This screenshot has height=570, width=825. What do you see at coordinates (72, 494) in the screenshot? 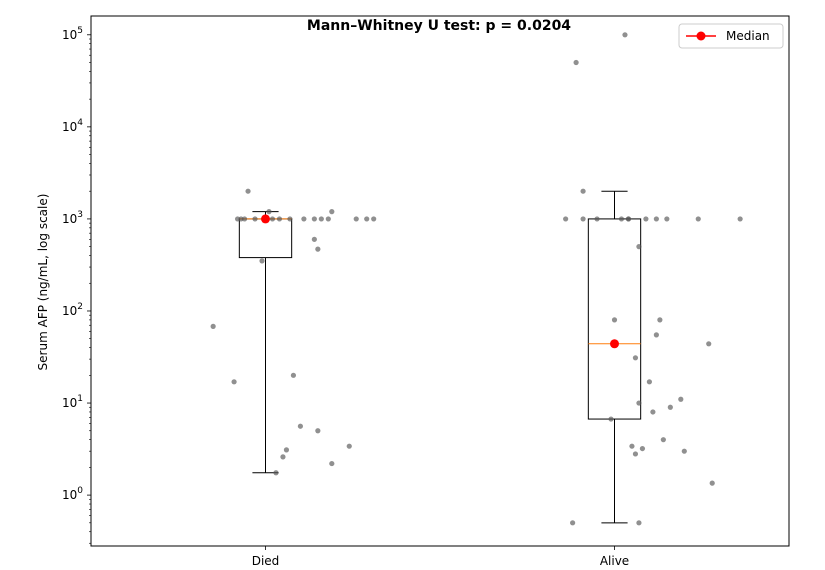
I see `y-tick-label-0: 10⁰` at bounding box center [72, 494].